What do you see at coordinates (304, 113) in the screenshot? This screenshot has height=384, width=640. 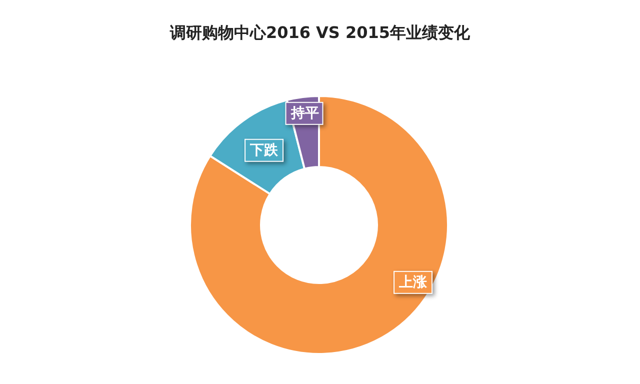 I see `slice-label: 持平` at bounding box center [304, 113].